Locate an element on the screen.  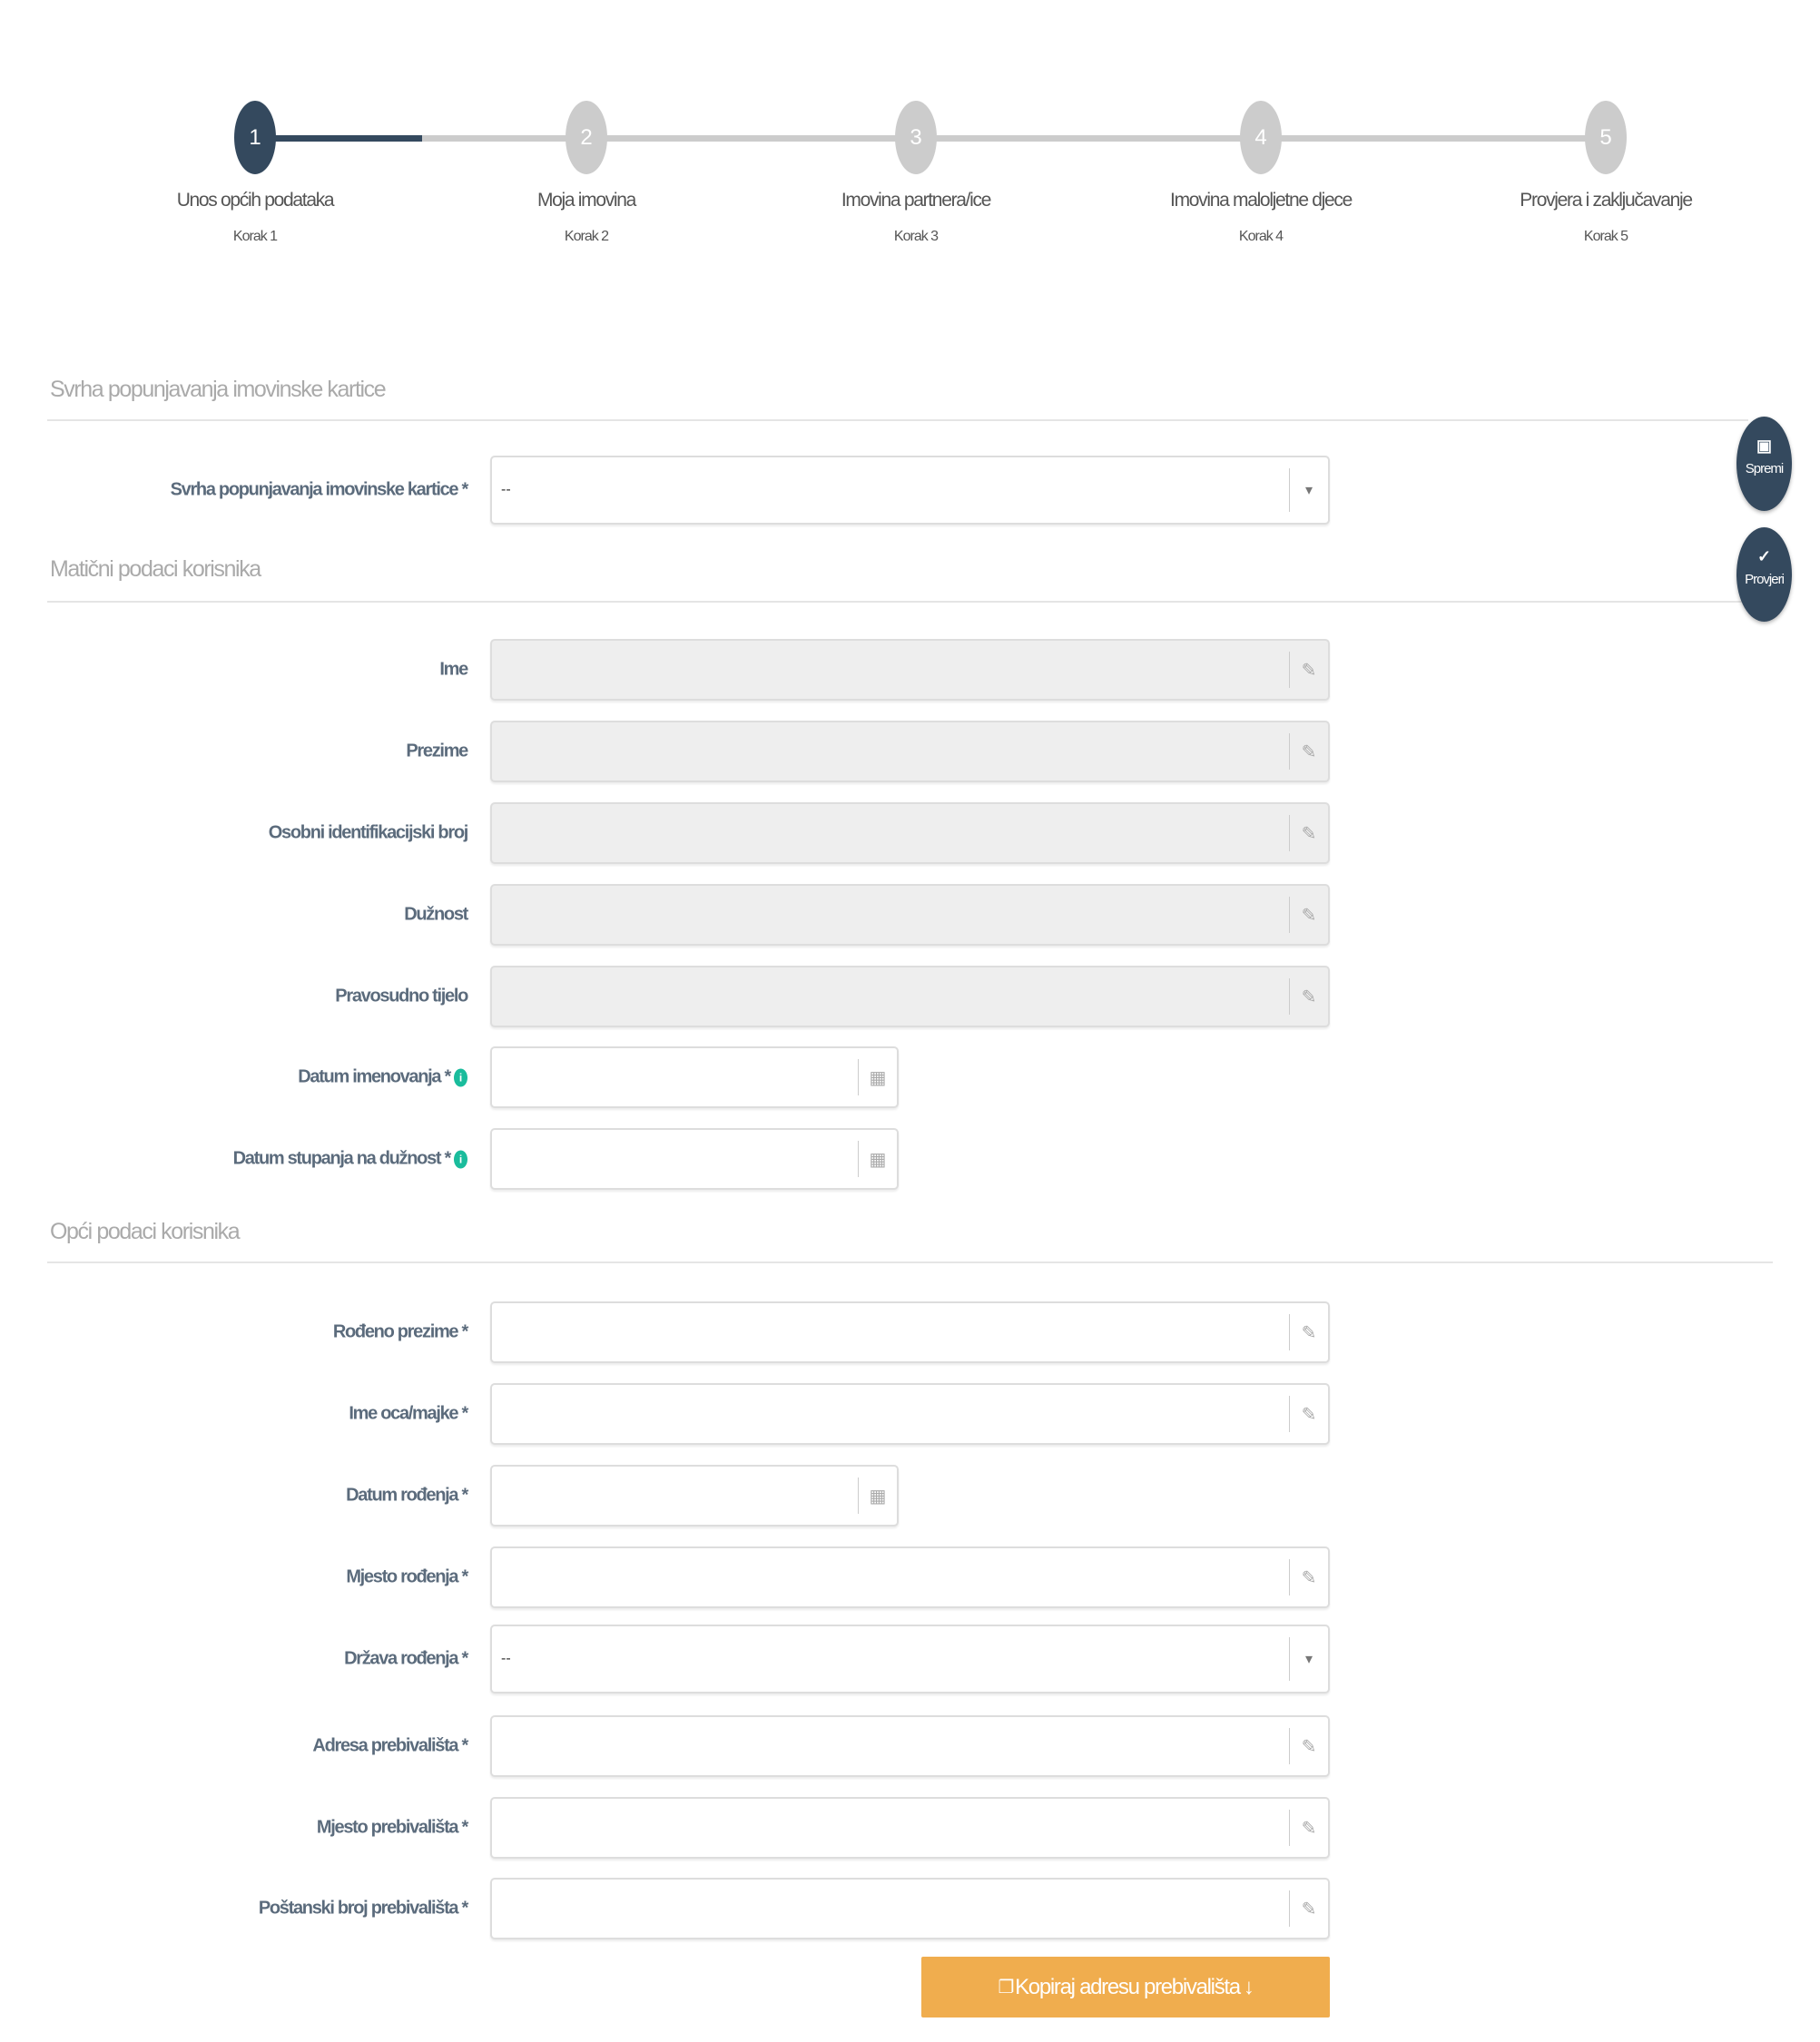
copy-address-button: ❐ Kopiraj adresu prebivališta ↓ is located at coordinates (1125, 1987).